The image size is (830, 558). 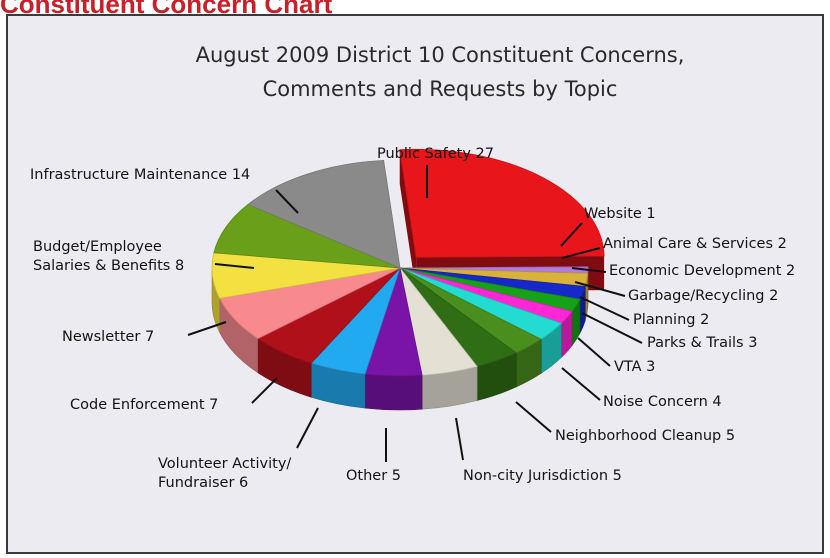 What do you see at coordinates (373, 476) in the screenshot?
I see `slice-label: Other 5` at bounding box center [373, 476].